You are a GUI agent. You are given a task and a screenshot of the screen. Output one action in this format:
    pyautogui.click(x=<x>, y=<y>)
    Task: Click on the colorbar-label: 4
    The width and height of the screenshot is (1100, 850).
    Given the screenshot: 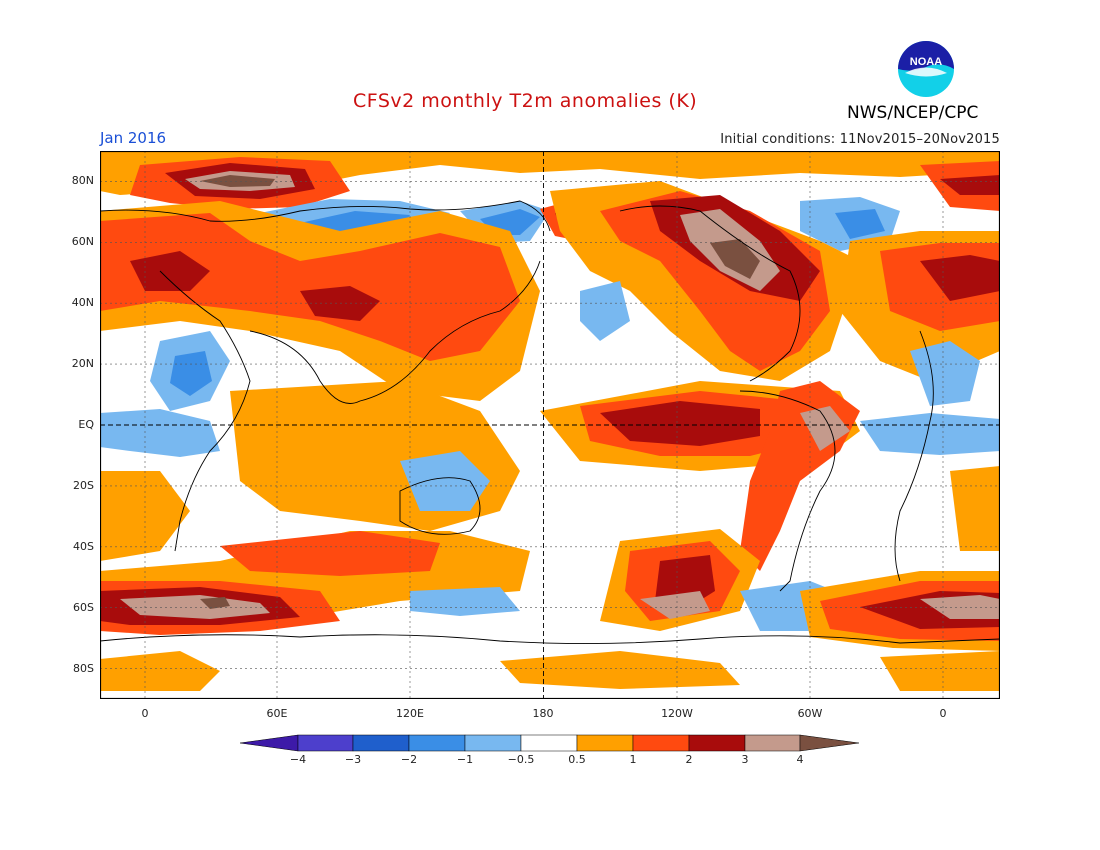 What is the action you would take?
    pyautogui.click(x=800, y=759)
    